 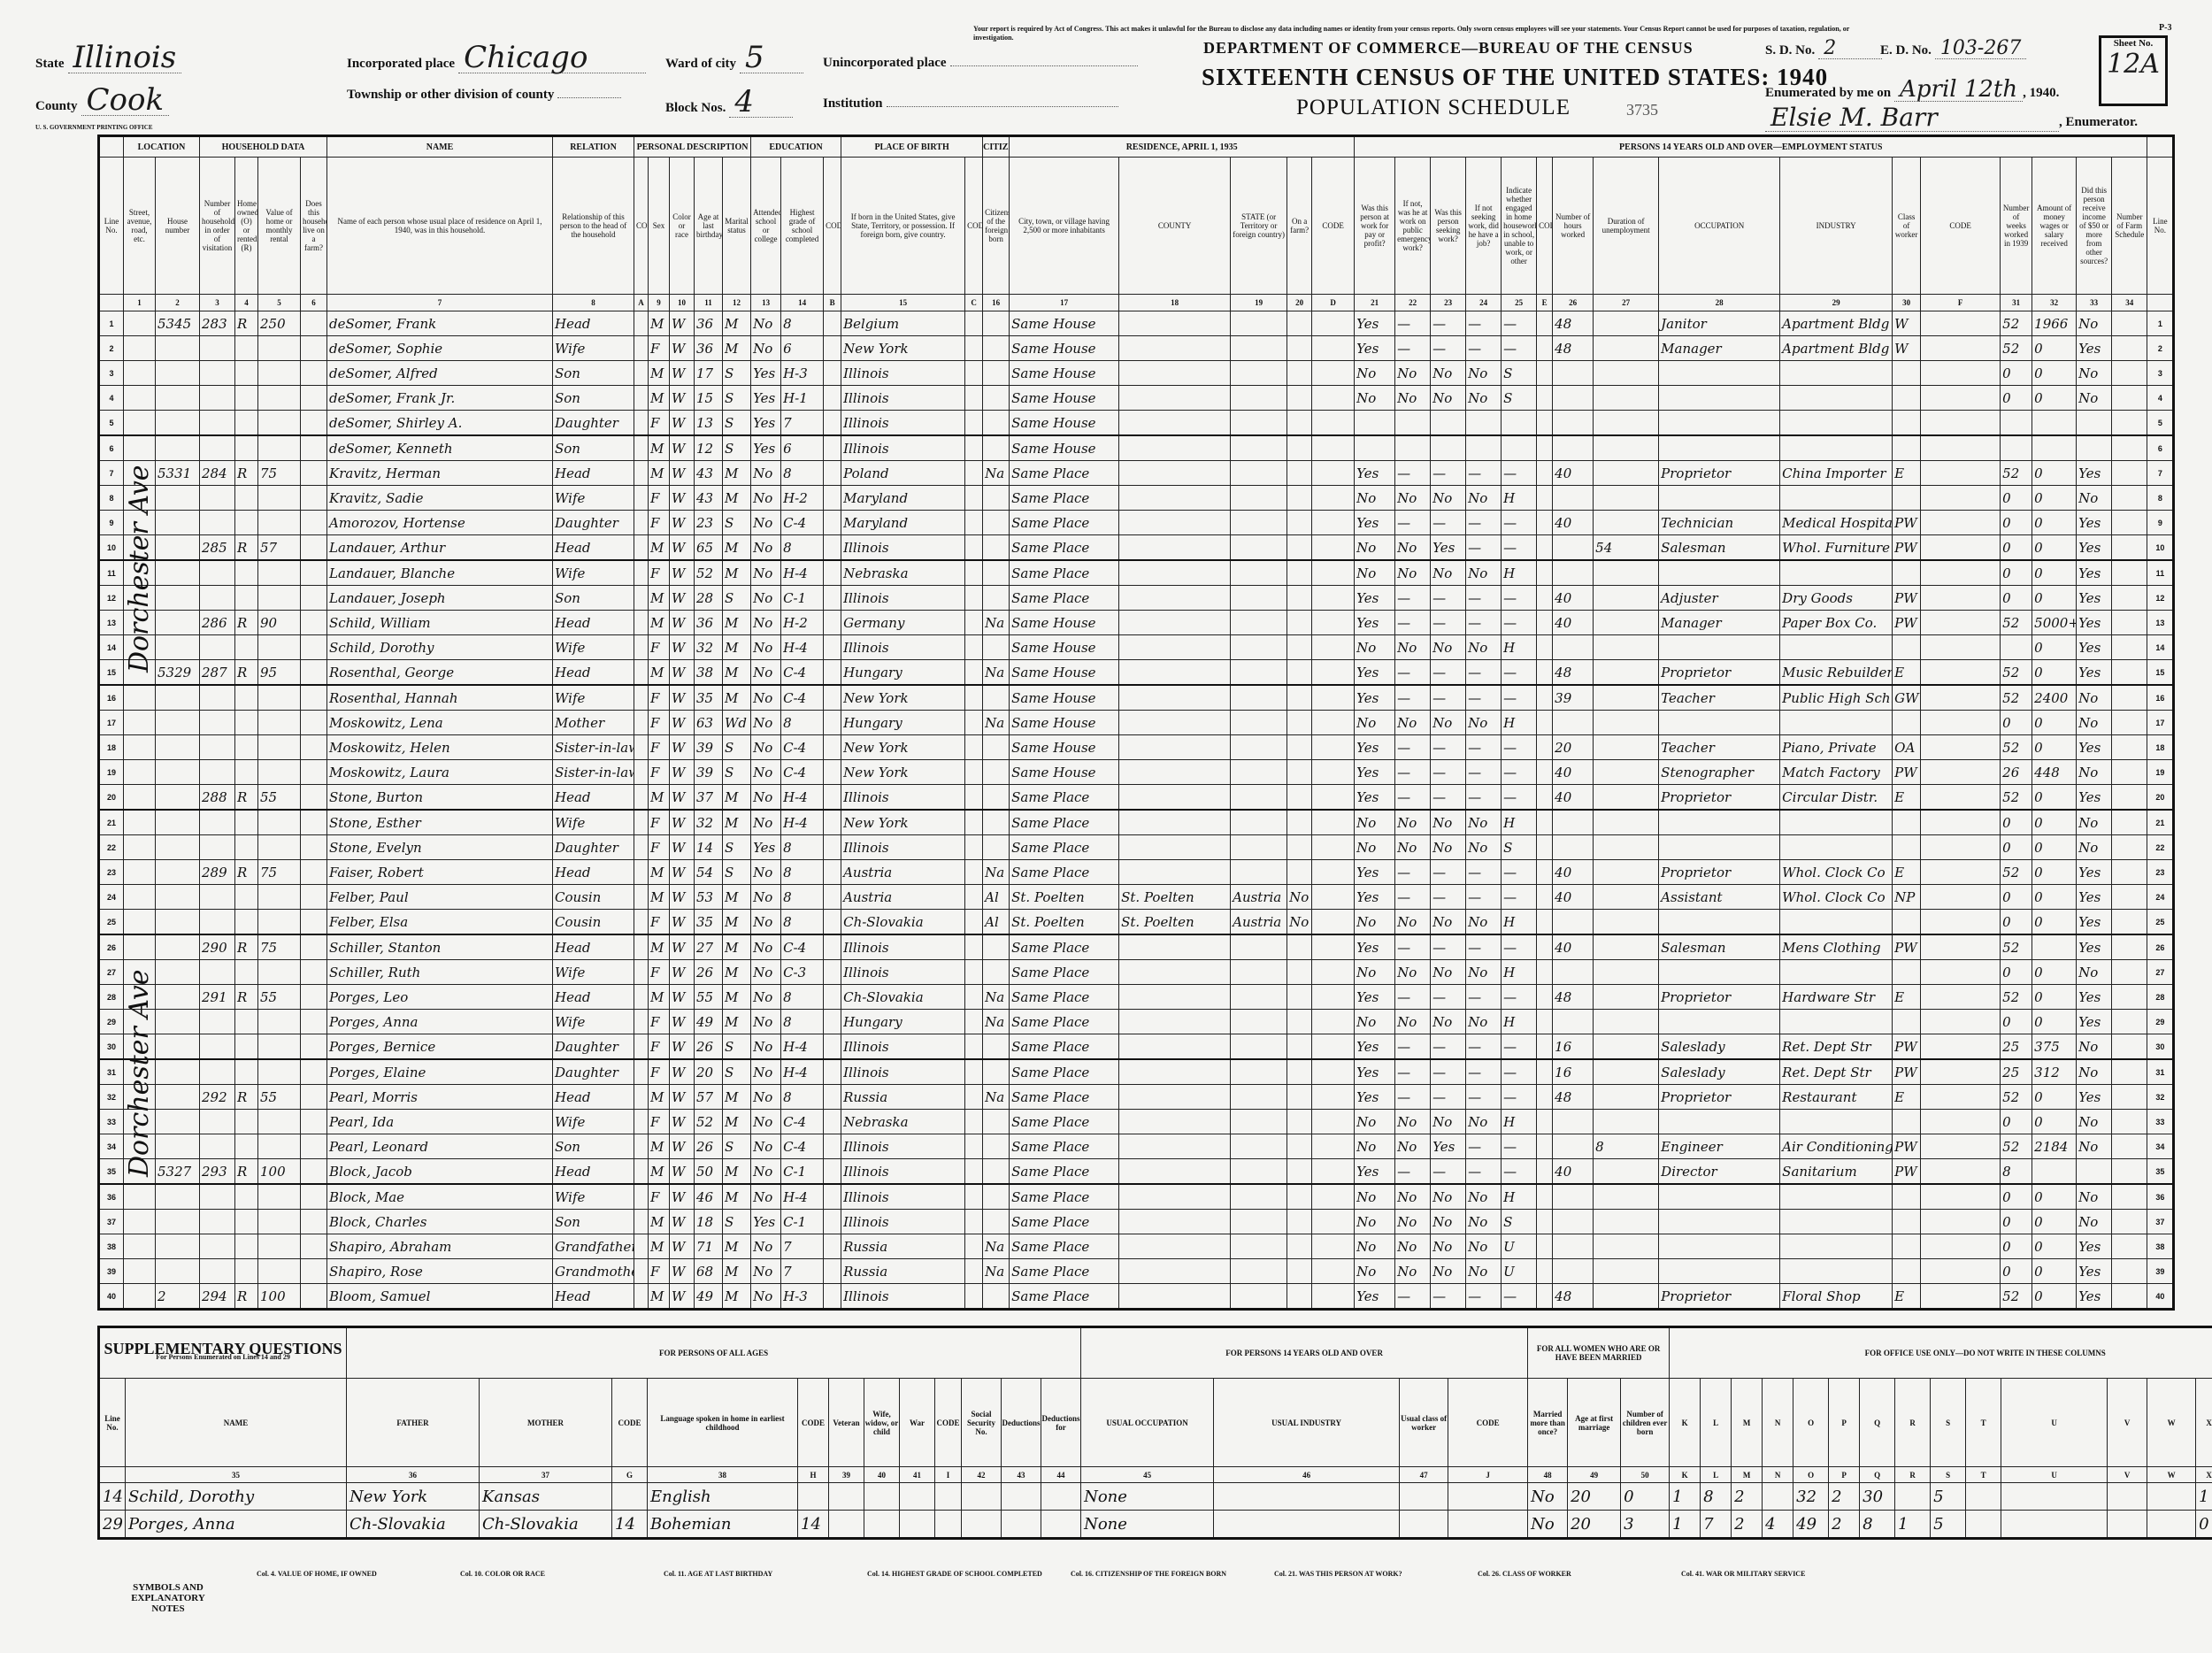 What do you see at coordinates (1594, 1496) in the screenshot?
I see `supp-cell-age_first: 20` at bounding box center [1594, 1496].